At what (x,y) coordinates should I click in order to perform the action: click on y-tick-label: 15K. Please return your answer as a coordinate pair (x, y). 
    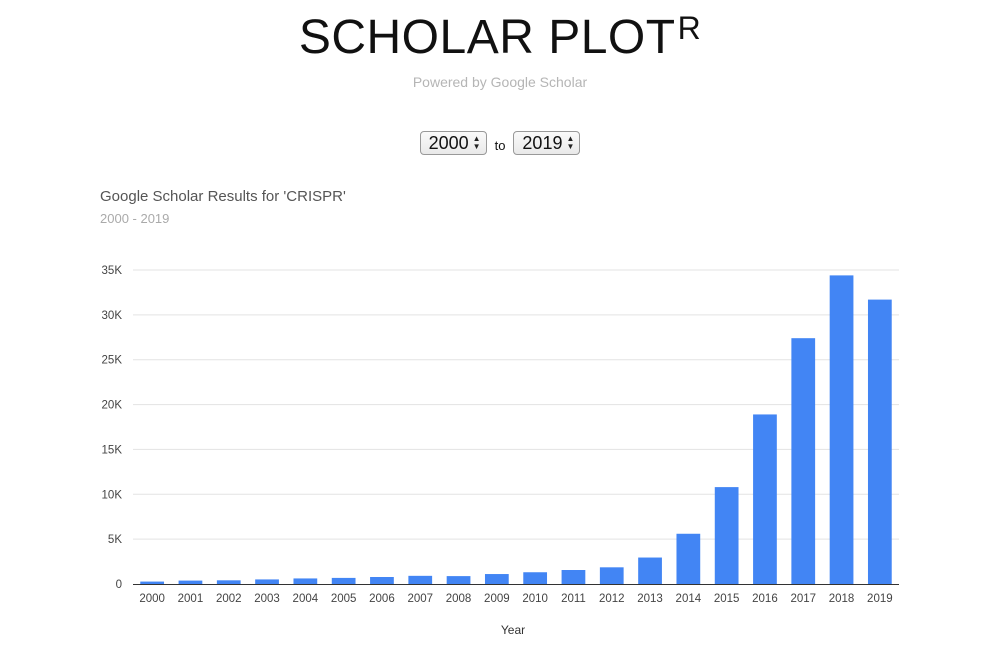
    Looking at the image, I should click on (112, 450).